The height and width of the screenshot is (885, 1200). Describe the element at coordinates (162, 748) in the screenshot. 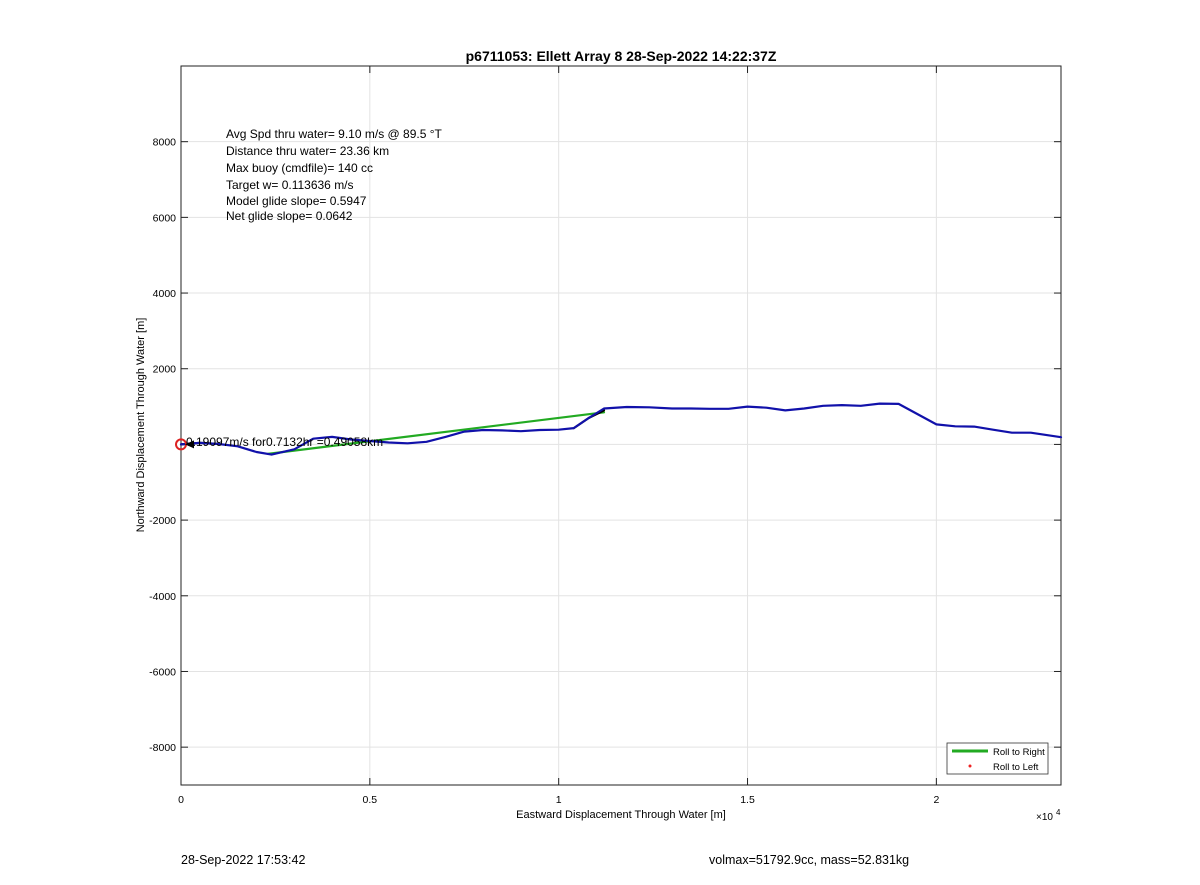

I see `y-tick-label: -8000` at that location.